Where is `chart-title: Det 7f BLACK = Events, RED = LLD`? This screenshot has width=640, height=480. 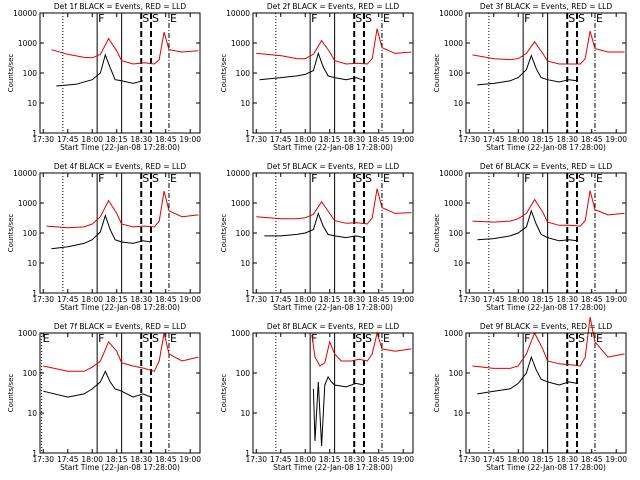
chart-title: Det 7f BLACK = Events, RED = LLD is located at coordinates (120, 326).